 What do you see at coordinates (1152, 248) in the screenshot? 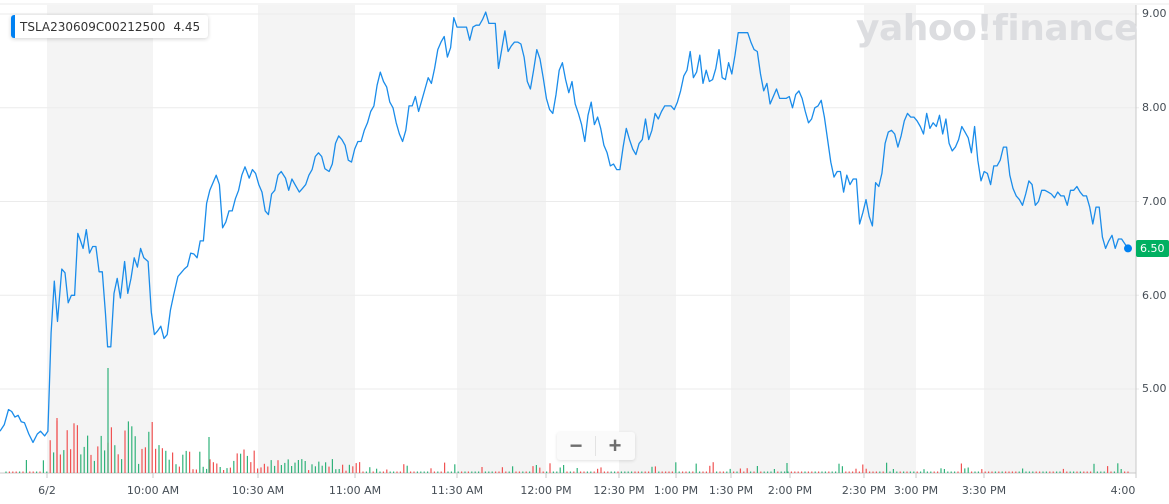
I see `last-price-badge: 6.50` at bounding box center [1152, 248].